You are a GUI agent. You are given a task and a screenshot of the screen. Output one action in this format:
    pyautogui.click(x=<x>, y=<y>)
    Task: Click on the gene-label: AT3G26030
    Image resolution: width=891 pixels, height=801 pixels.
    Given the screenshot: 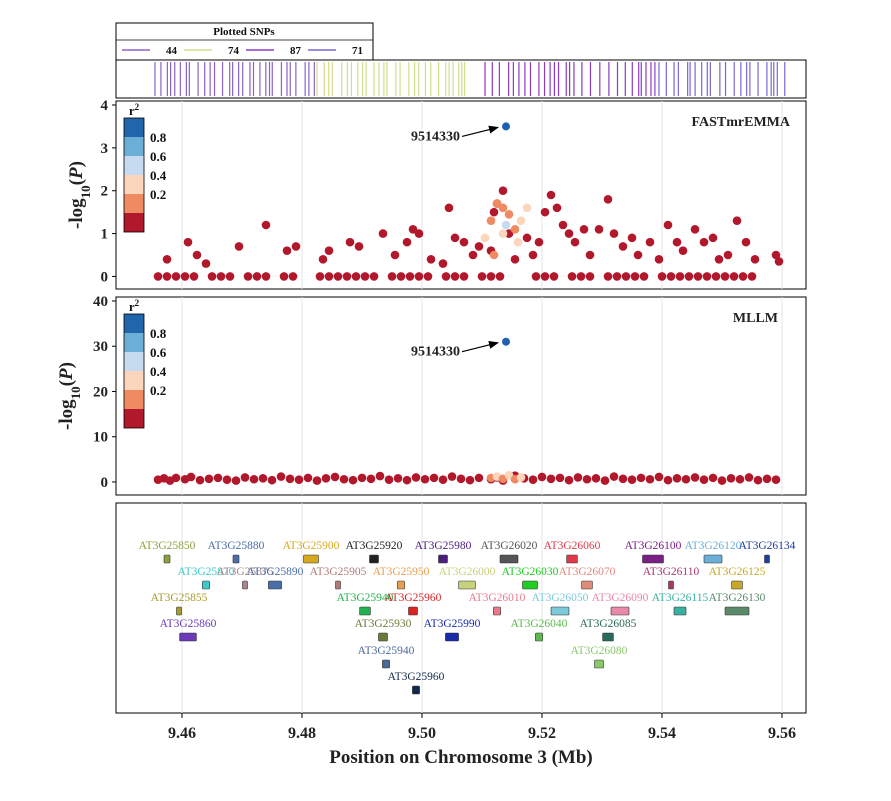 What is the action you would take?
    pyautogui.click(x=530, y=572)
    